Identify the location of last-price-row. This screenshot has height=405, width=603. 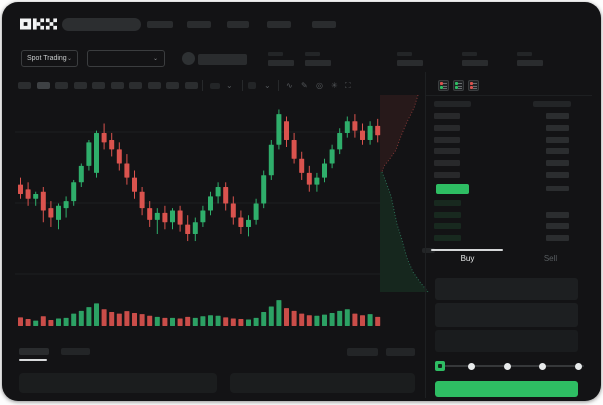
(452, 189).